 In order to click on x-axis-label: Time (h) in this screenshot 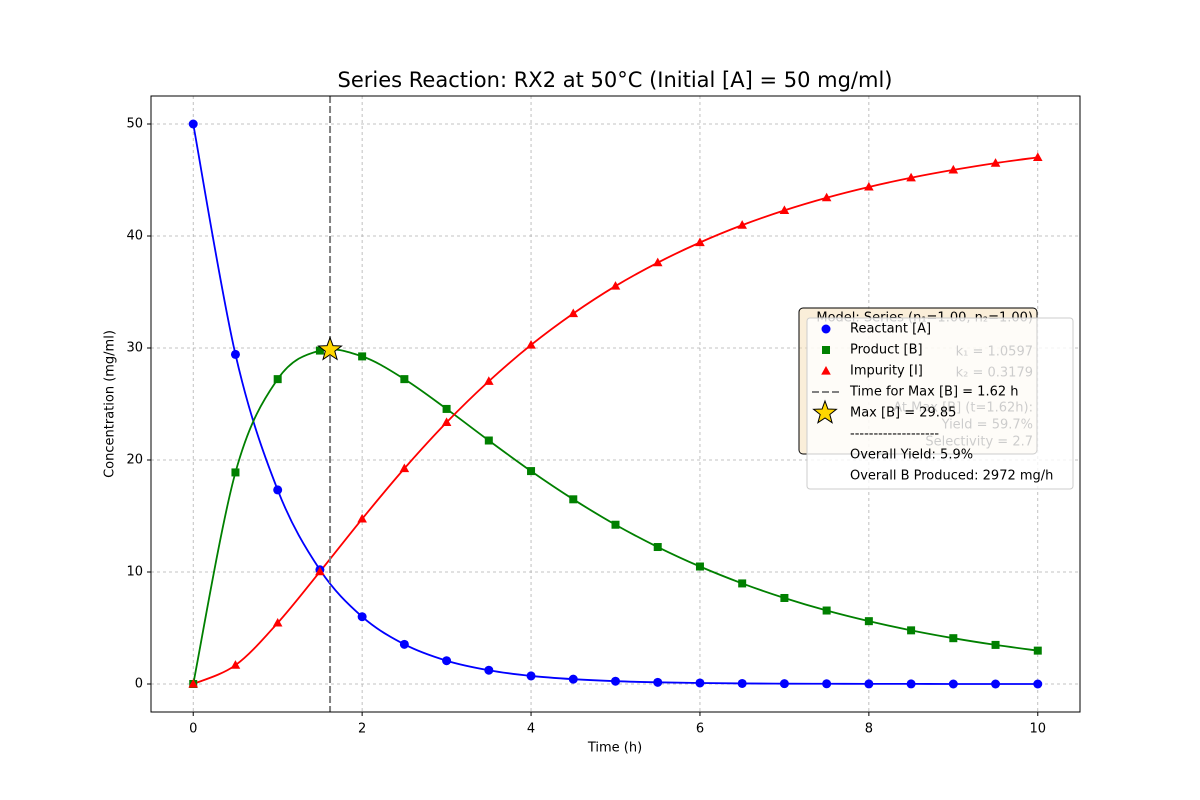, I will do `click(614, 748)`.